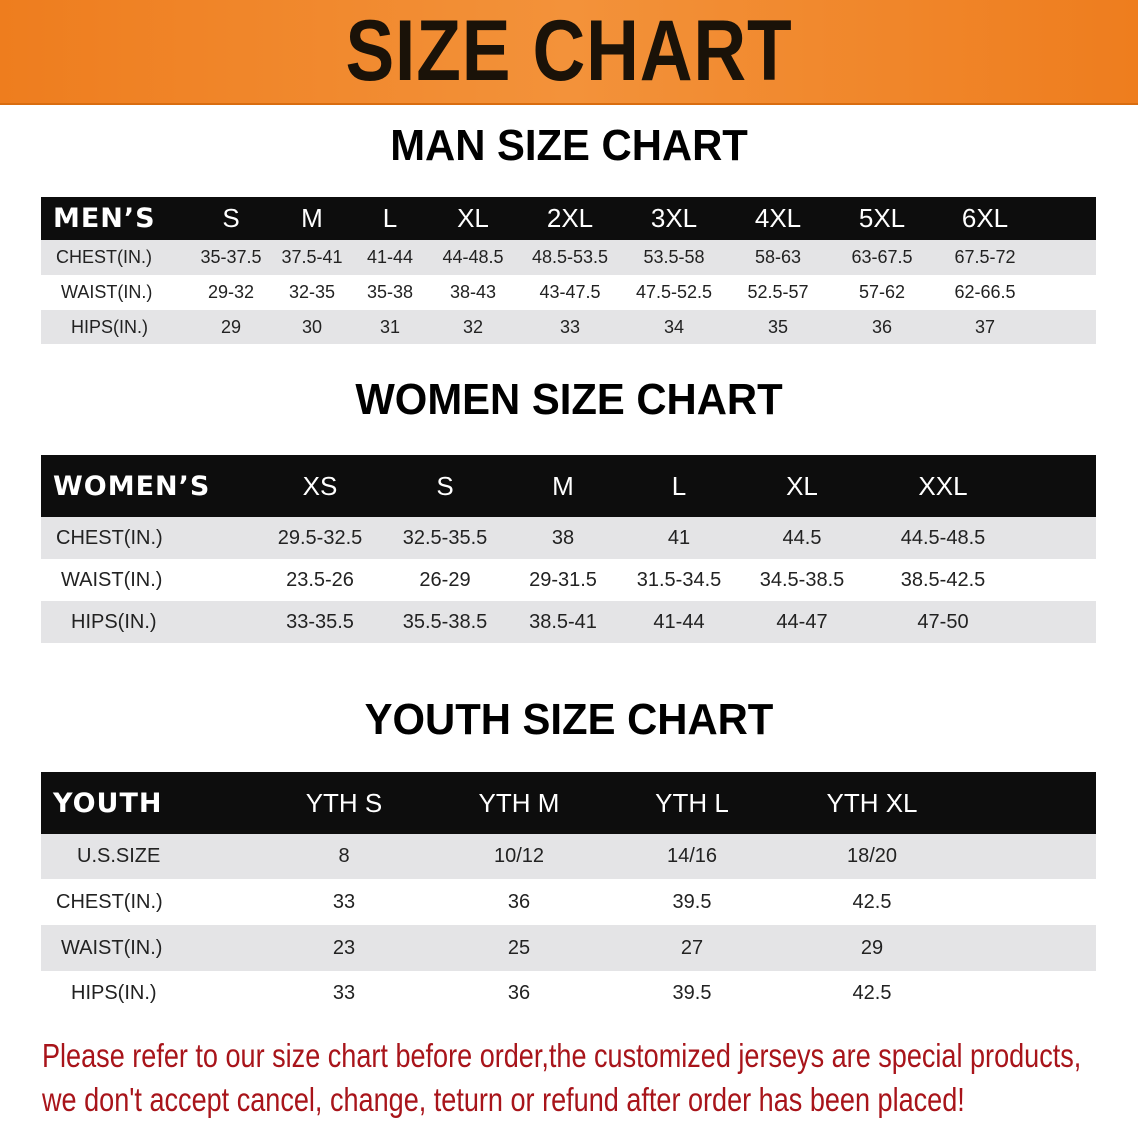  Describe the element at coordinates (563, 621) in the screenshot. I see `table-cell: 38.5-41` at that location.